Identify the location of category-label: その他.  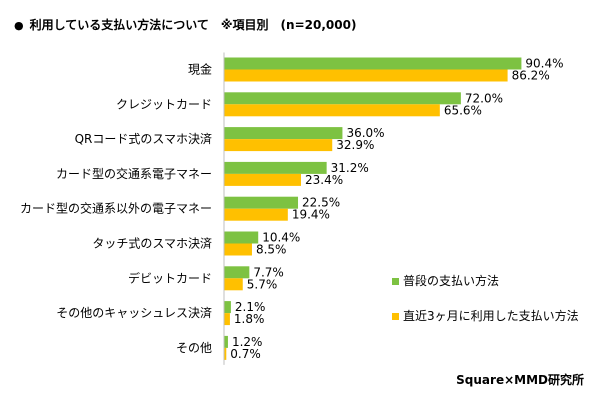
(194, 348).